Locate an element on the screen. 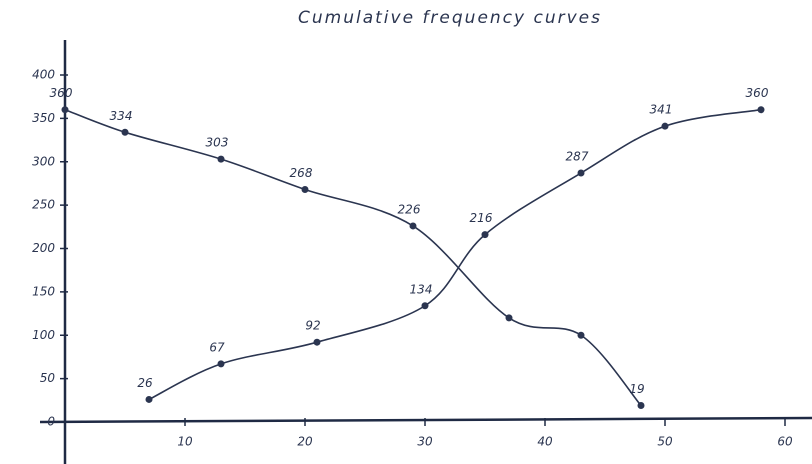 This screenshot has width=812, height=464. x-tick-label: 40 is located at coordinates (545, 442).